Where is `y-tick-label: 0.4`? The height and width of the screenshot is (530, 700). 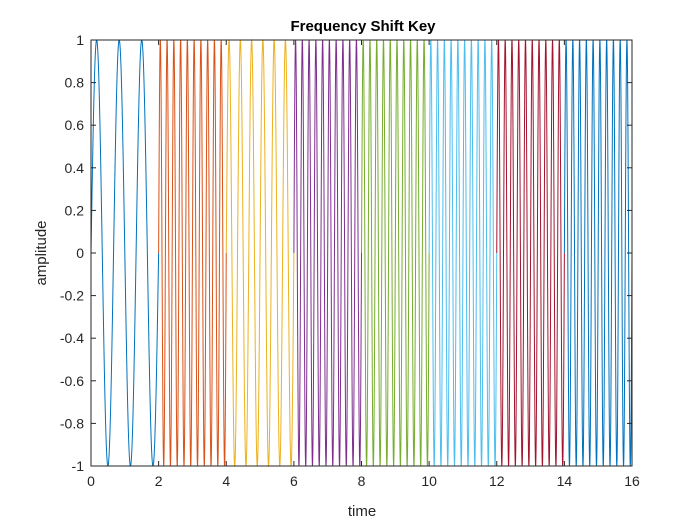 y-tick-label: 0.4 is located at coordinates (75, 168).